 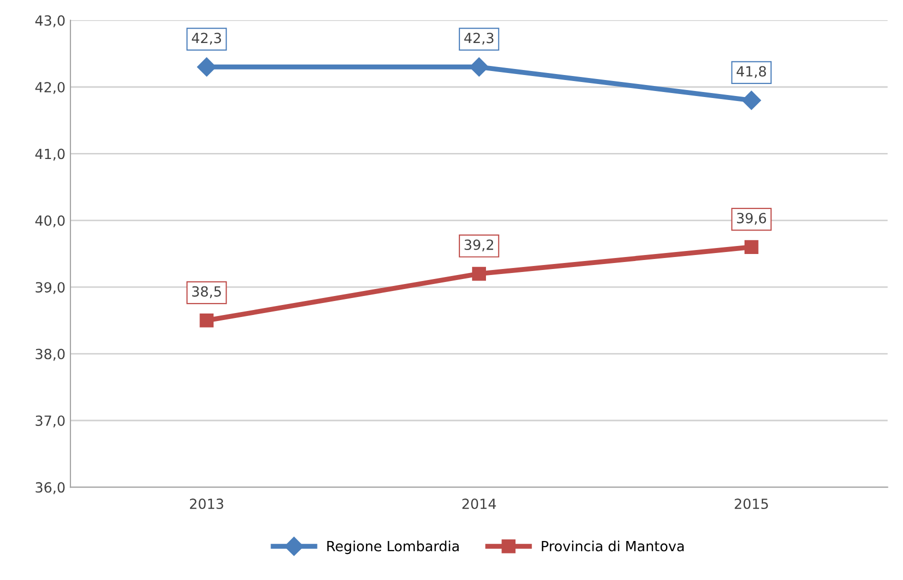 I want to click on y-tick-label: 43,0, so click(x=50, y=21).